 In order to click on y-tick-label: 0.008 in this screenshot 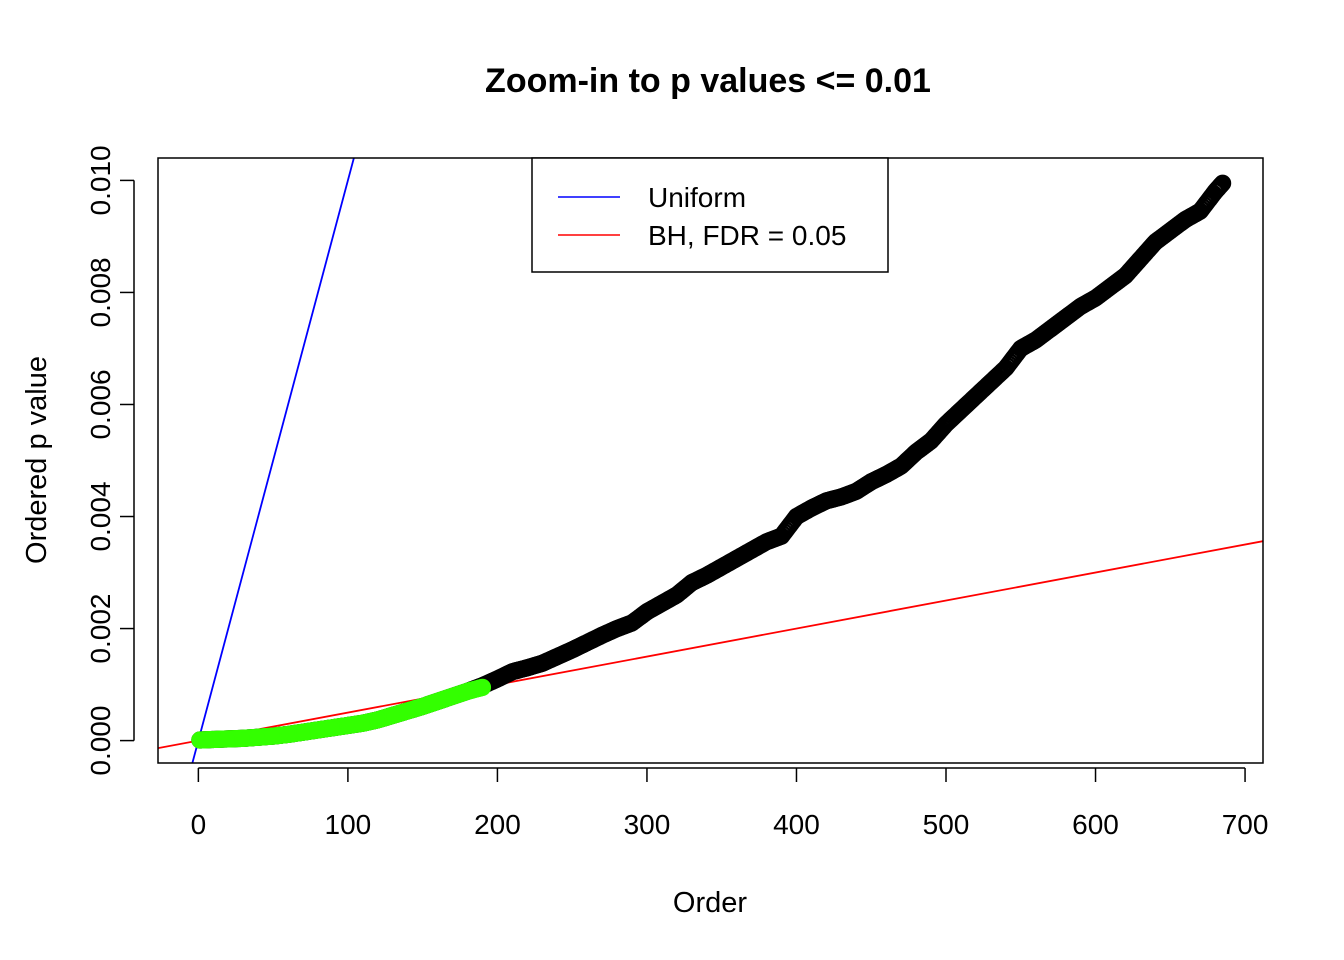, I will do `click(100, 292)`.